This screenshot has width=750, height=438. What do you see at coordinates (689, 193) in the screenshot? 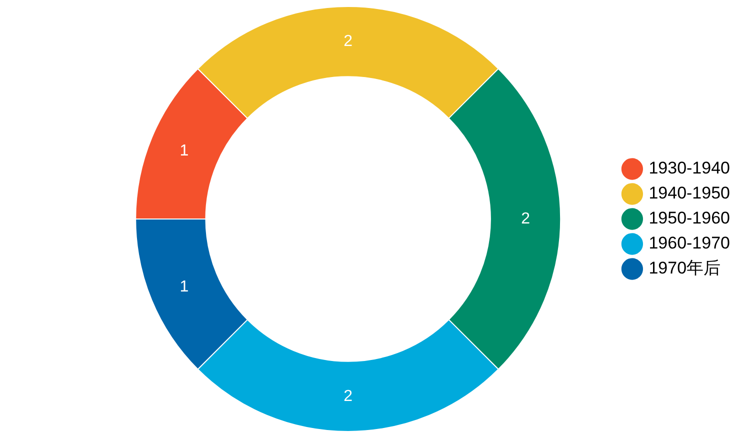
I see `legend-label: 1940-1950` at bounding box center [689, 193].